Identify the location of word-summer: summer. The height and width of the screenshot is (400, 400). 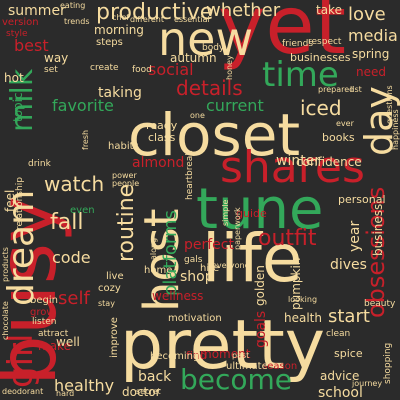
(37, 11).